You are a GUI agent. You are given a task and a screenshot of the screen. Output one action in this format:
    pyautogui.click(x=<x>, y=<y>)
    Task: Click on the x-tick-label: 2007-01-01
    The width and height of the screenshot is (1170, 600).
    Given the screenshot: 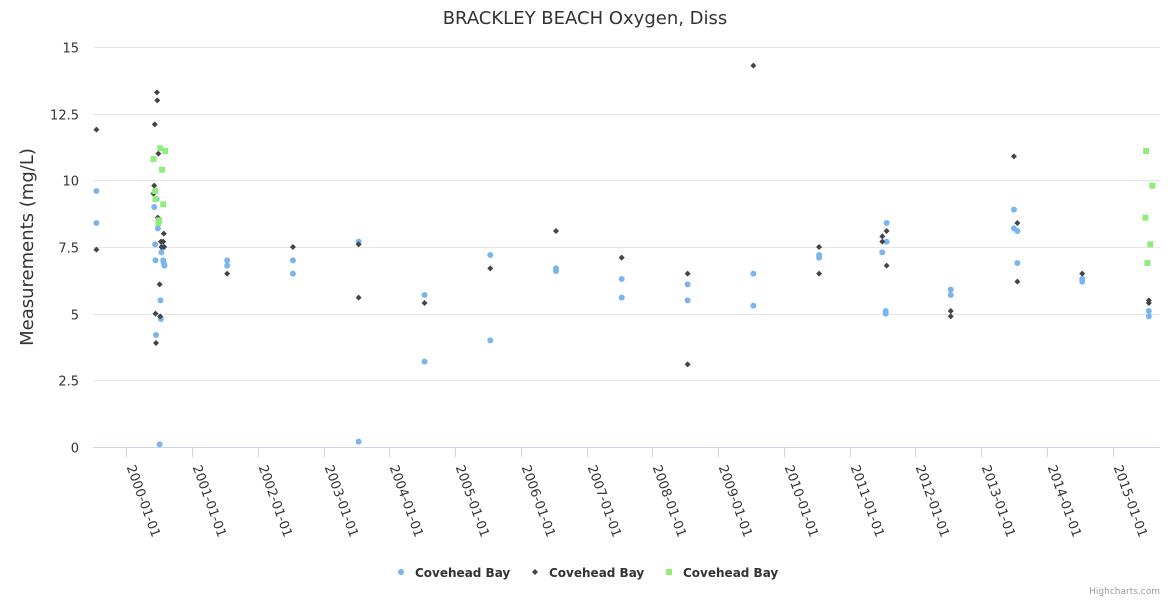 What is the action you would take?
    pyautogui.click(x=604, y=501)
    